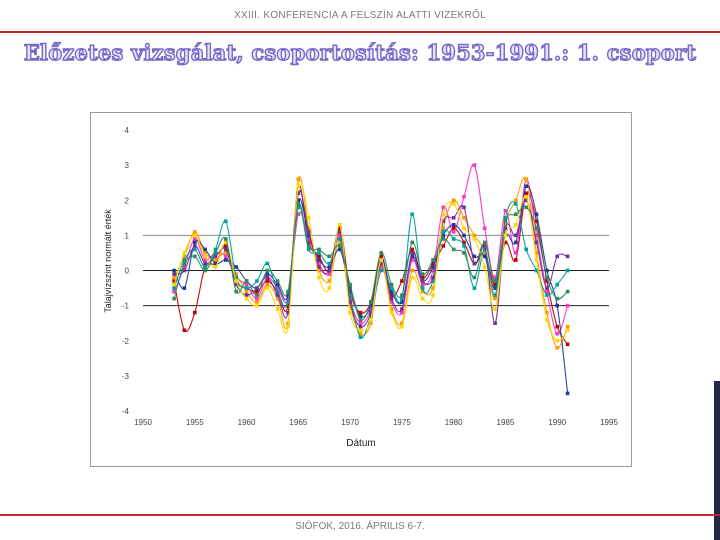  What do you see at coordinates (360, 515) in the screenshot?
I see `footer-divider` at bounding box center [360, 515].